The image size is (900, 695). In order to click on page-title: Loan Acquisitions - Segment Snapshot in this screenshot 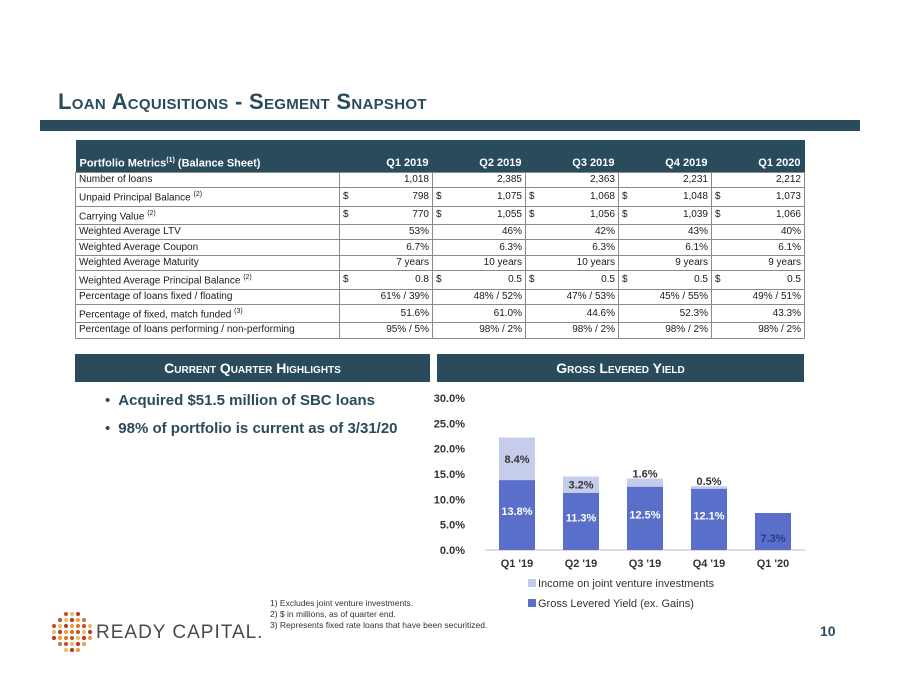, I will do `click(242, 102)`.